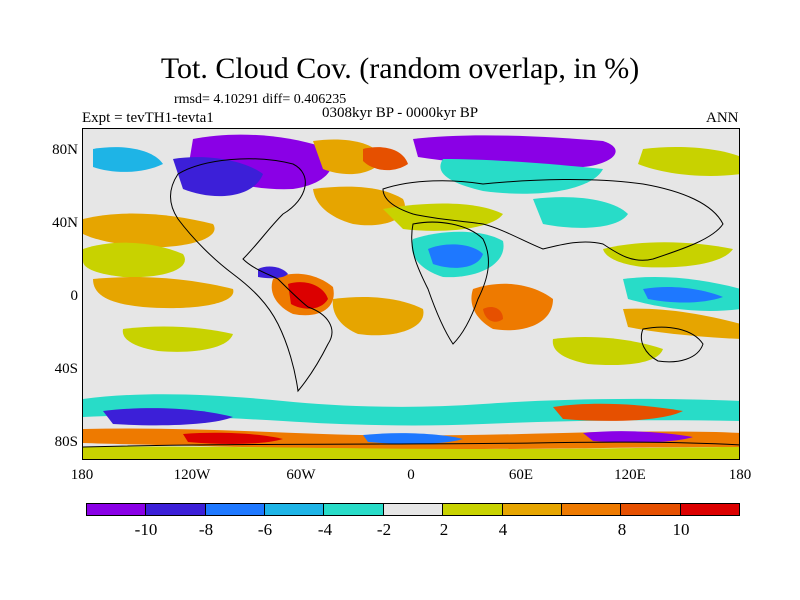 The width and height of the screenshot is (800, 600). Describe the element at coordinates (260, 99) in the screenshot. I see `rmsd-diff-stats: rmsd= 4.10291 diff= 0.406235` at that location.